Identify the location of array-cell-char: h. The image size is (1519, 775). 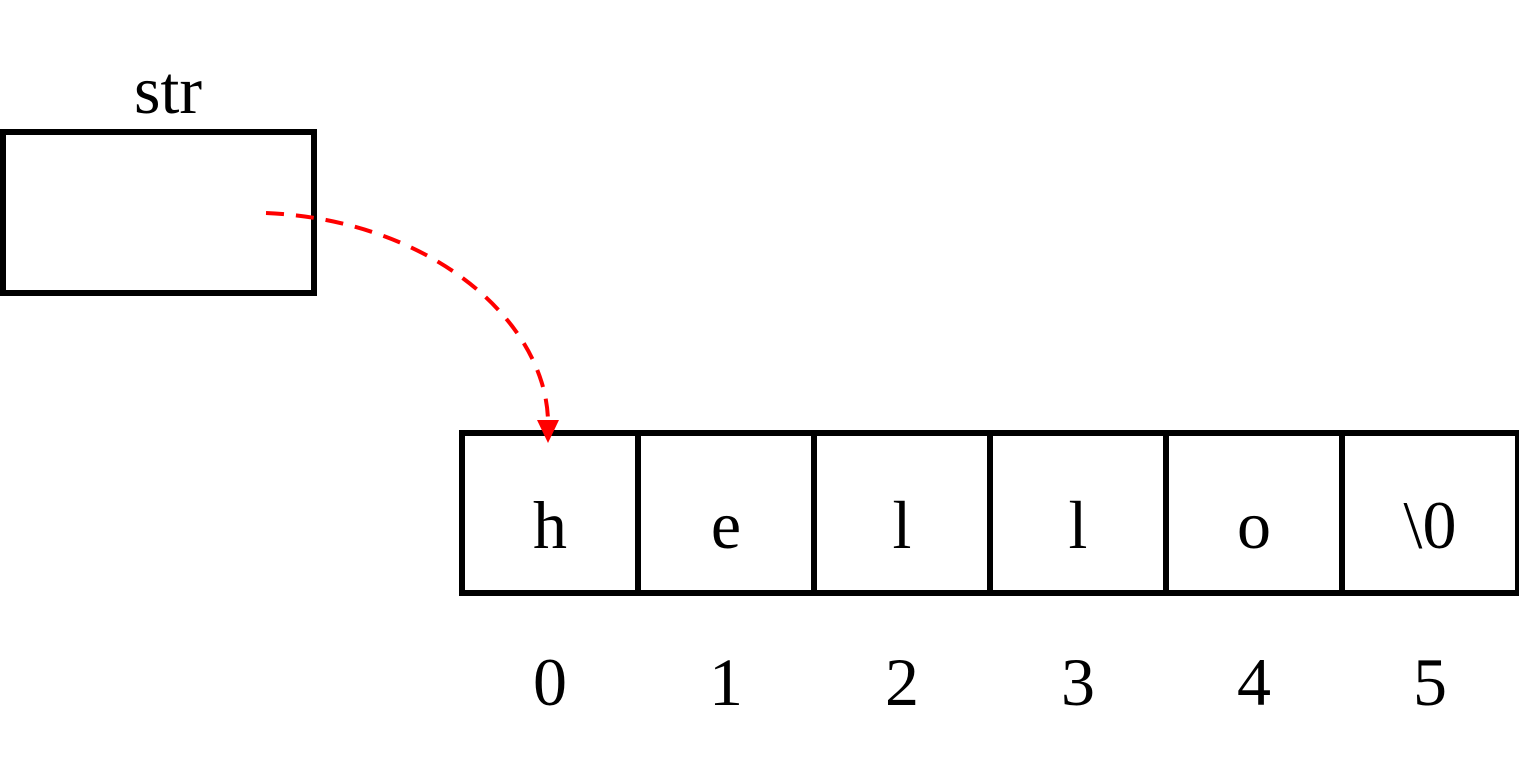
(550, 525).